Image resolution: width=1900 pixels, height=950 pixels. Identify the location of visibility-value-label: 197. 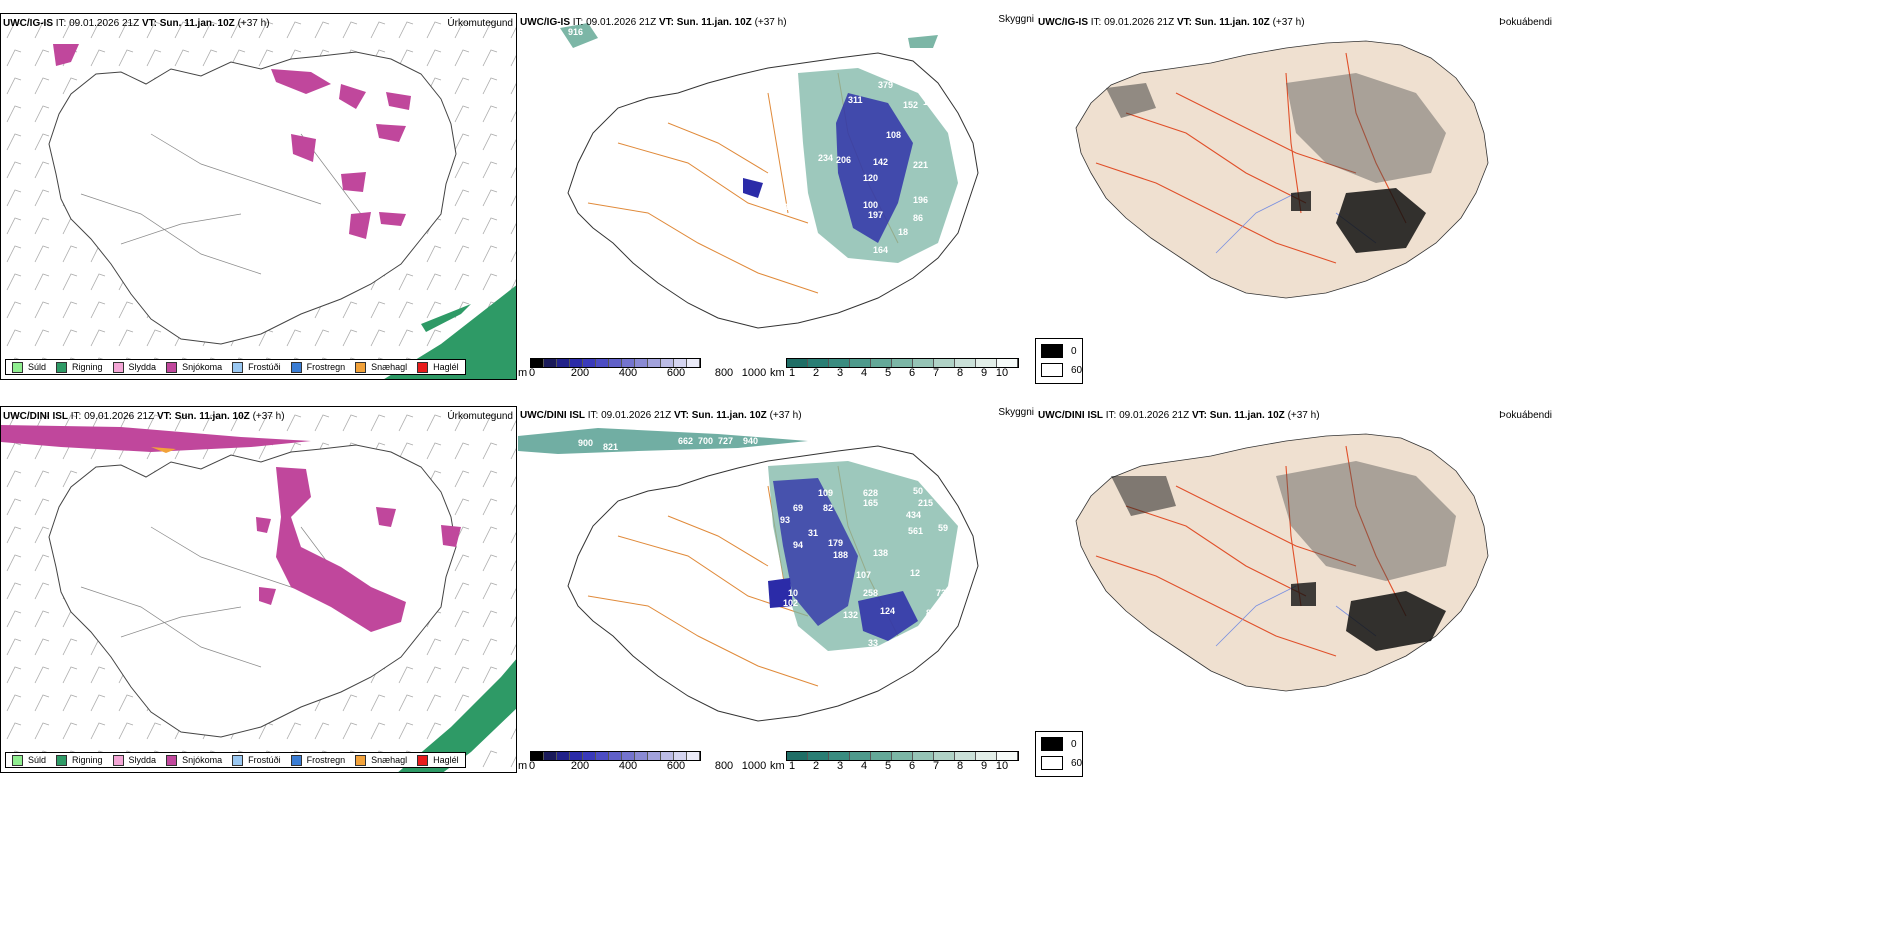
(875, 215).